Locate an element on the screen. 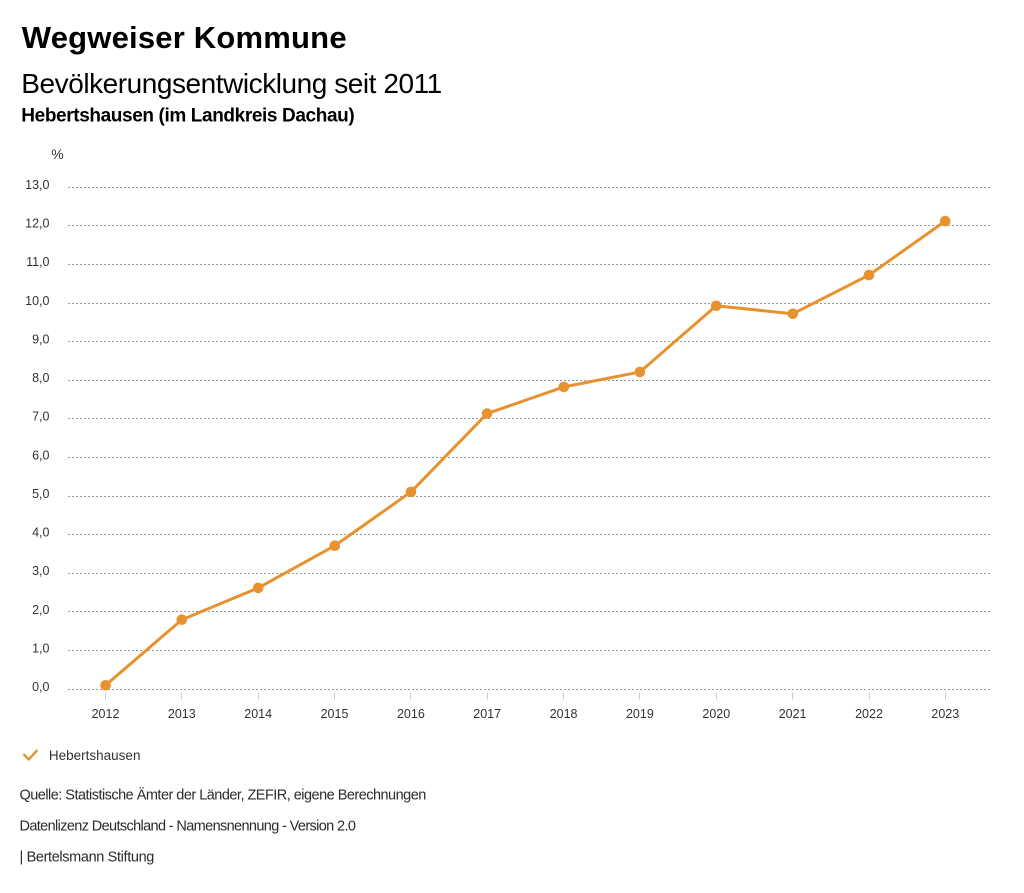 The height and width of the screenshot is (893, 1024). svg-text: 0,0 is located at coordinates (40, 687).